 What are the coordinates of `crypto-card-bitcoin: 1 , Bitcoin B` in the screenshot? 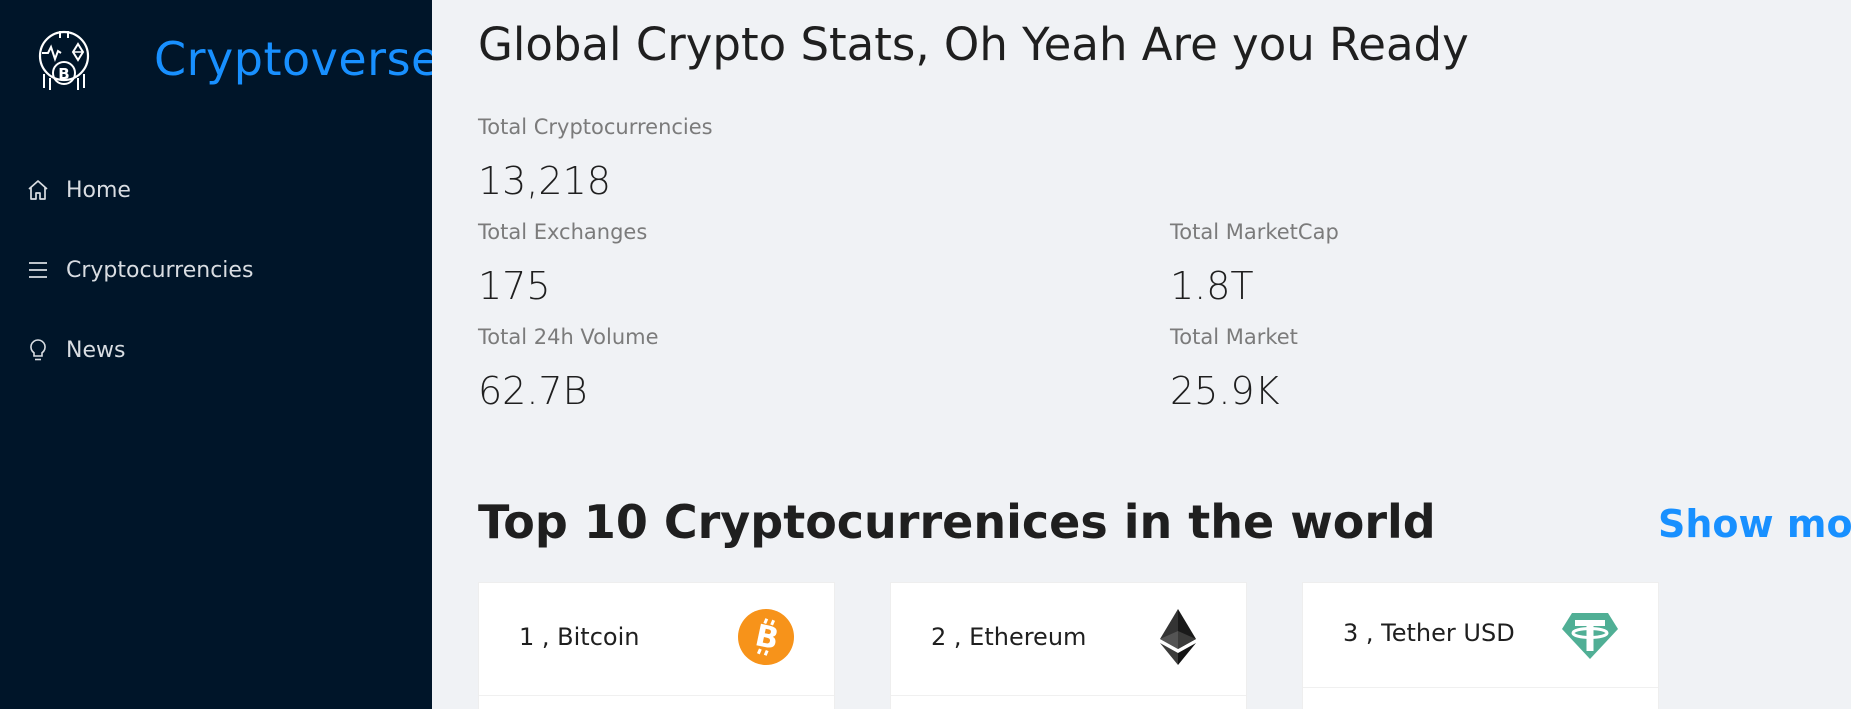 It's located at (656, 645).